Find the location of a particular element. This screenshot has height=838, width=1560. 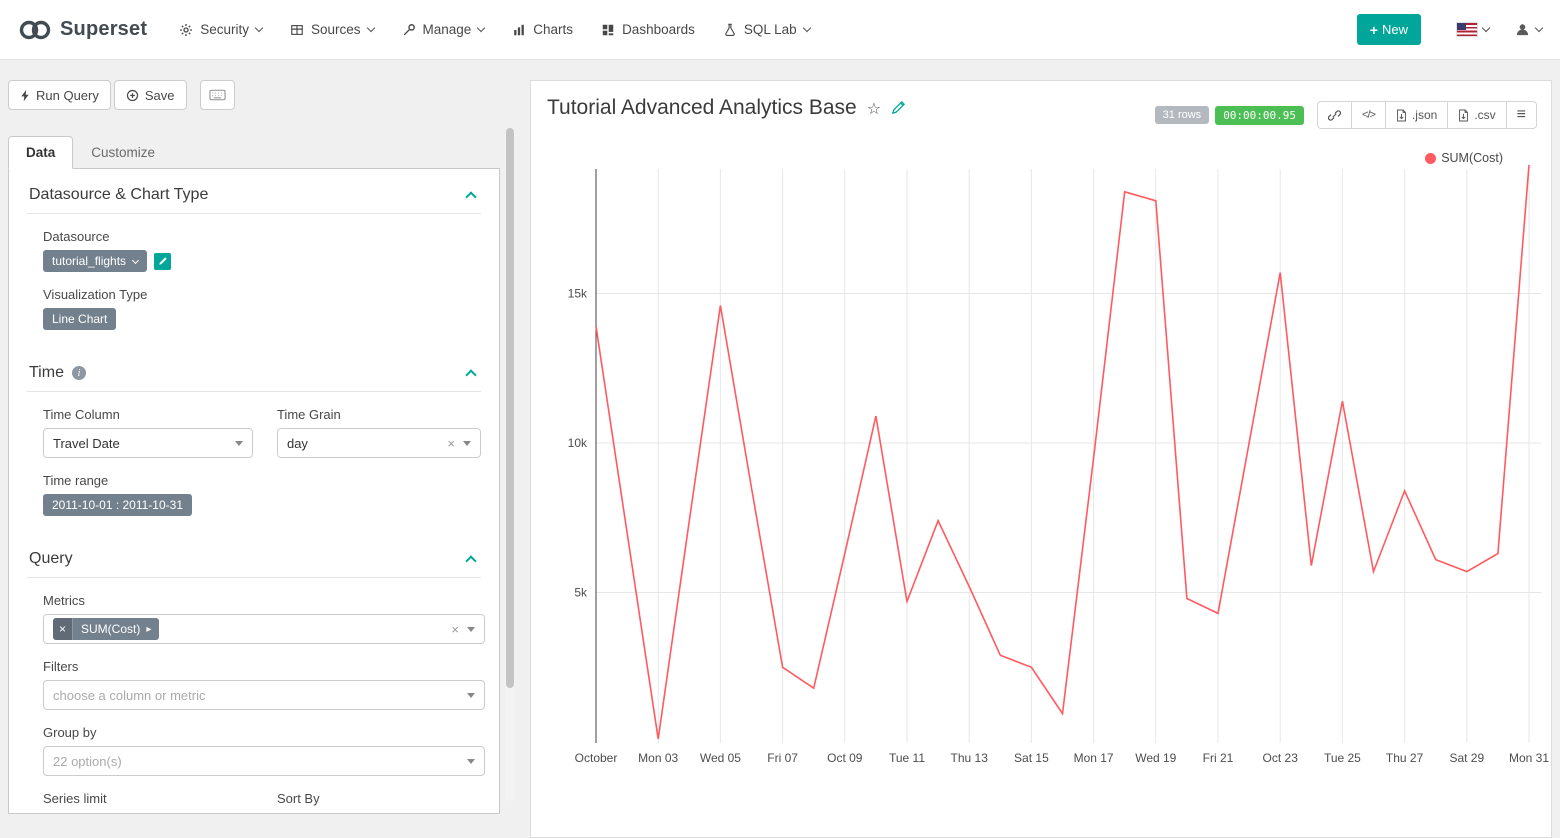

datasource-value-tag: tutorial_flights is located at coordinates (95, 261).